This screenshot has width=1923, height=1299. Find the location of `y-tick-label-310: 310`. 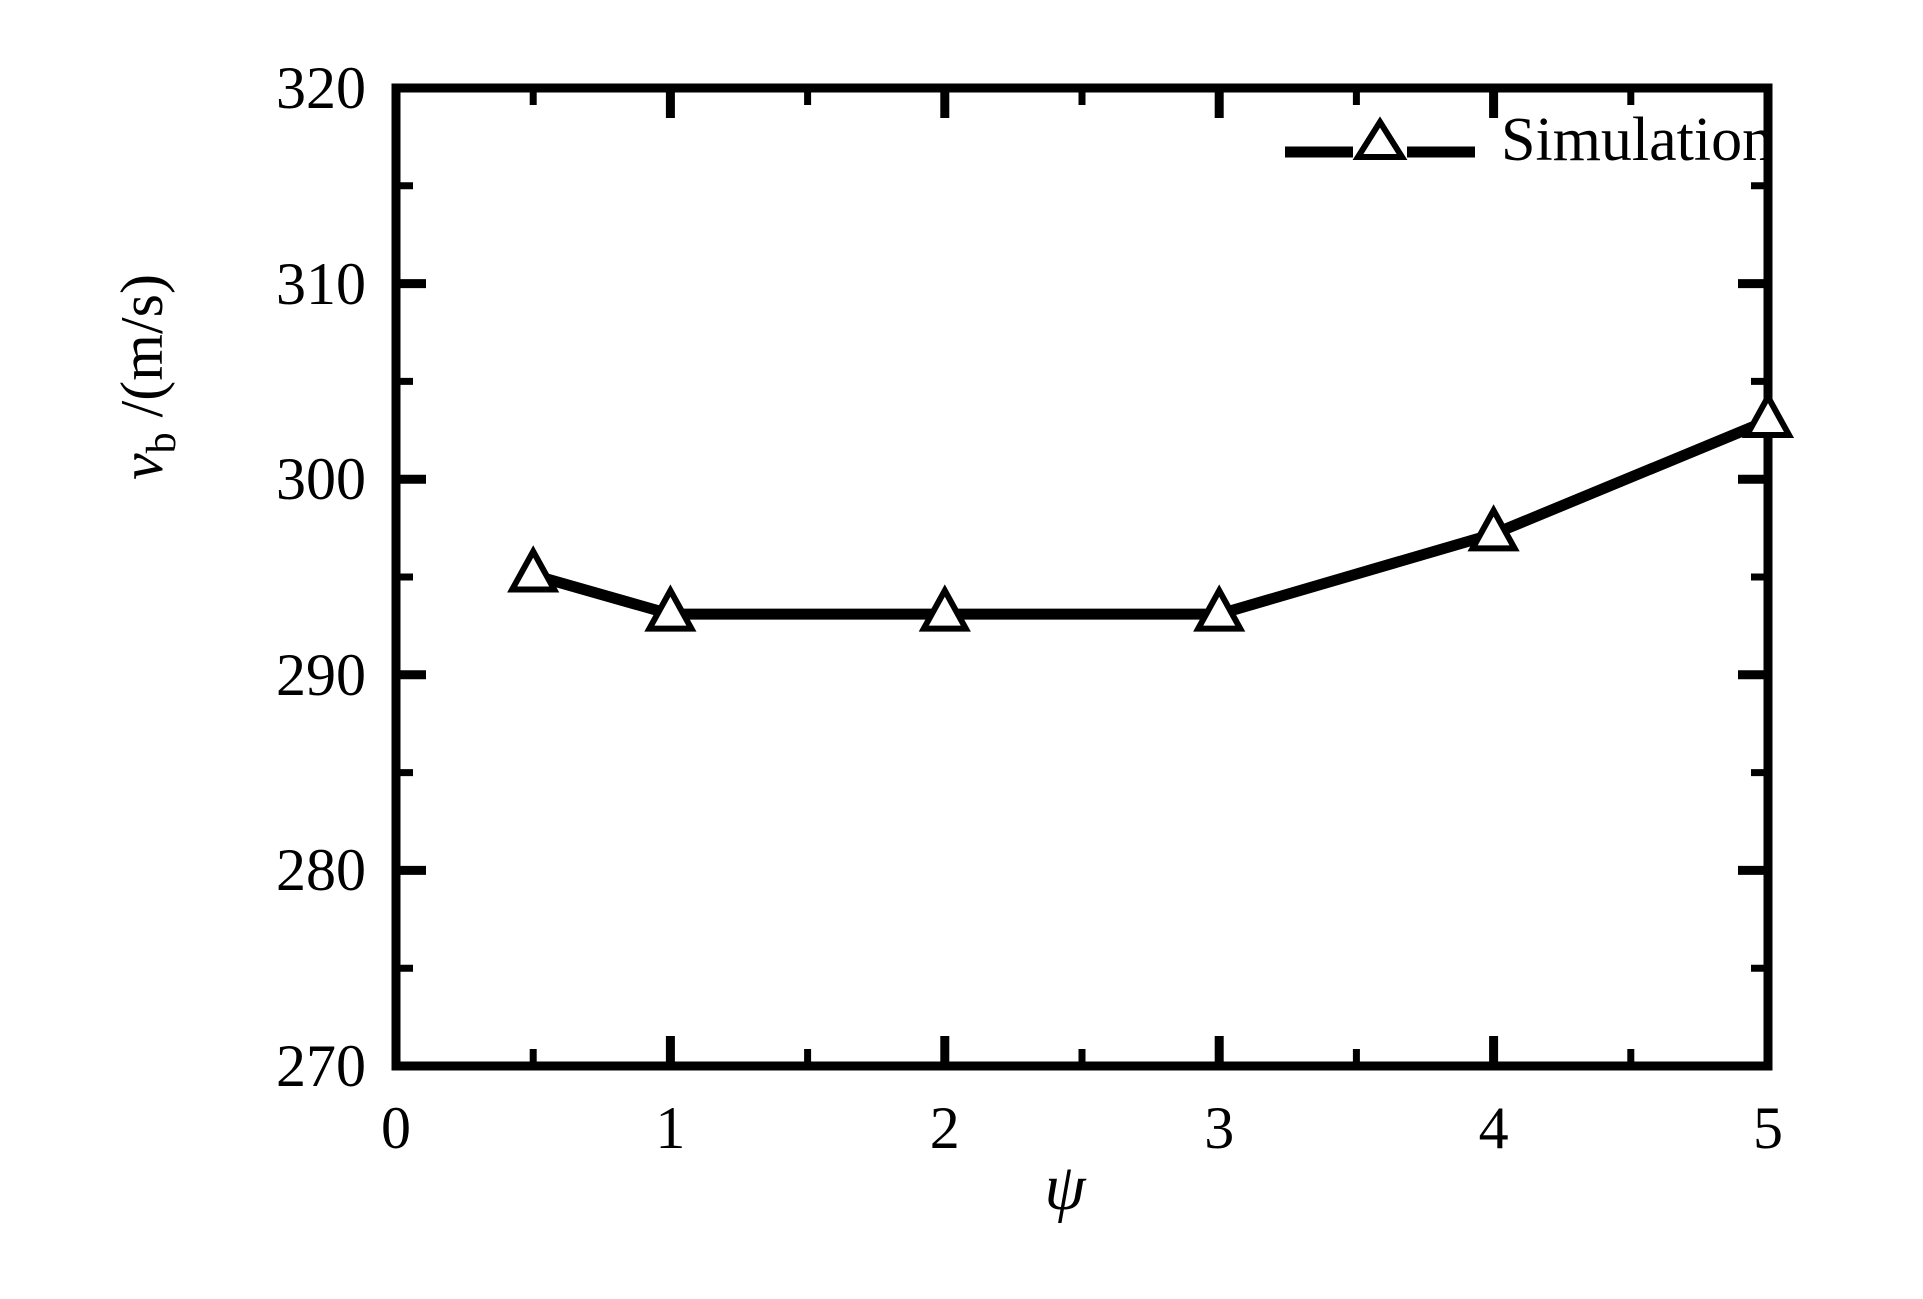

y-tick-label-310: 310 is located at coordinates (321, 283).